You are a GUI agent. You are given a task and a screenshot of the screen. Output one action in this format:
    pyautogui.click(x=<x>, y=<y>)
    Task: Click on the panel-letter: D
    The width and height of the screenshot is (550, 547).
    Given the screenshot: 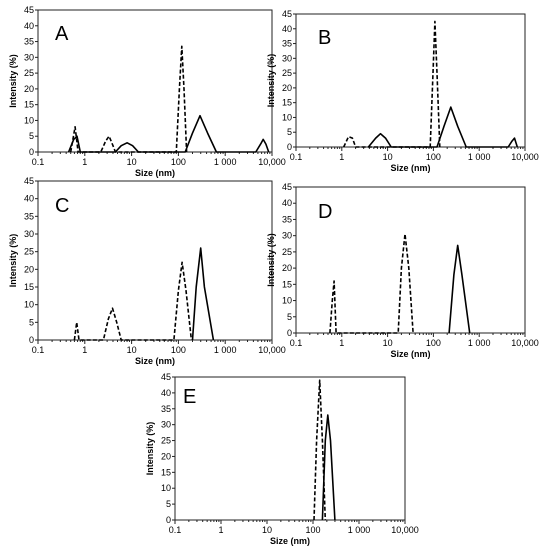 What is the action you would take?
    pyautogui.click(x=325, y=212)
    